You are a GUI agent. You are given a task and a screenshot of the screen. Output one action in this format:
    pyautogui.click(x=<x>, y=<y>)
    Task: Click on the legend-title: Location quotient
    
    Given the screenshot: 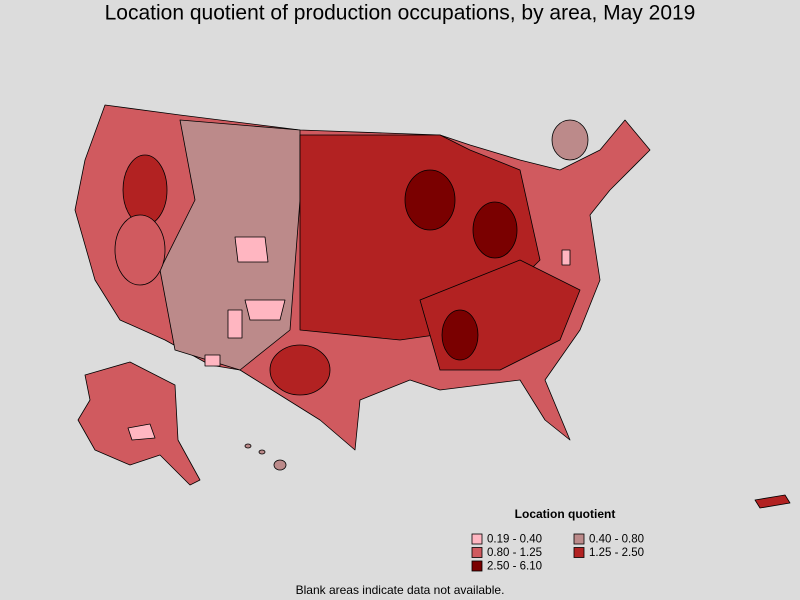 What is the action you would take?
    pyautogui.click(x=565, y=514)
    